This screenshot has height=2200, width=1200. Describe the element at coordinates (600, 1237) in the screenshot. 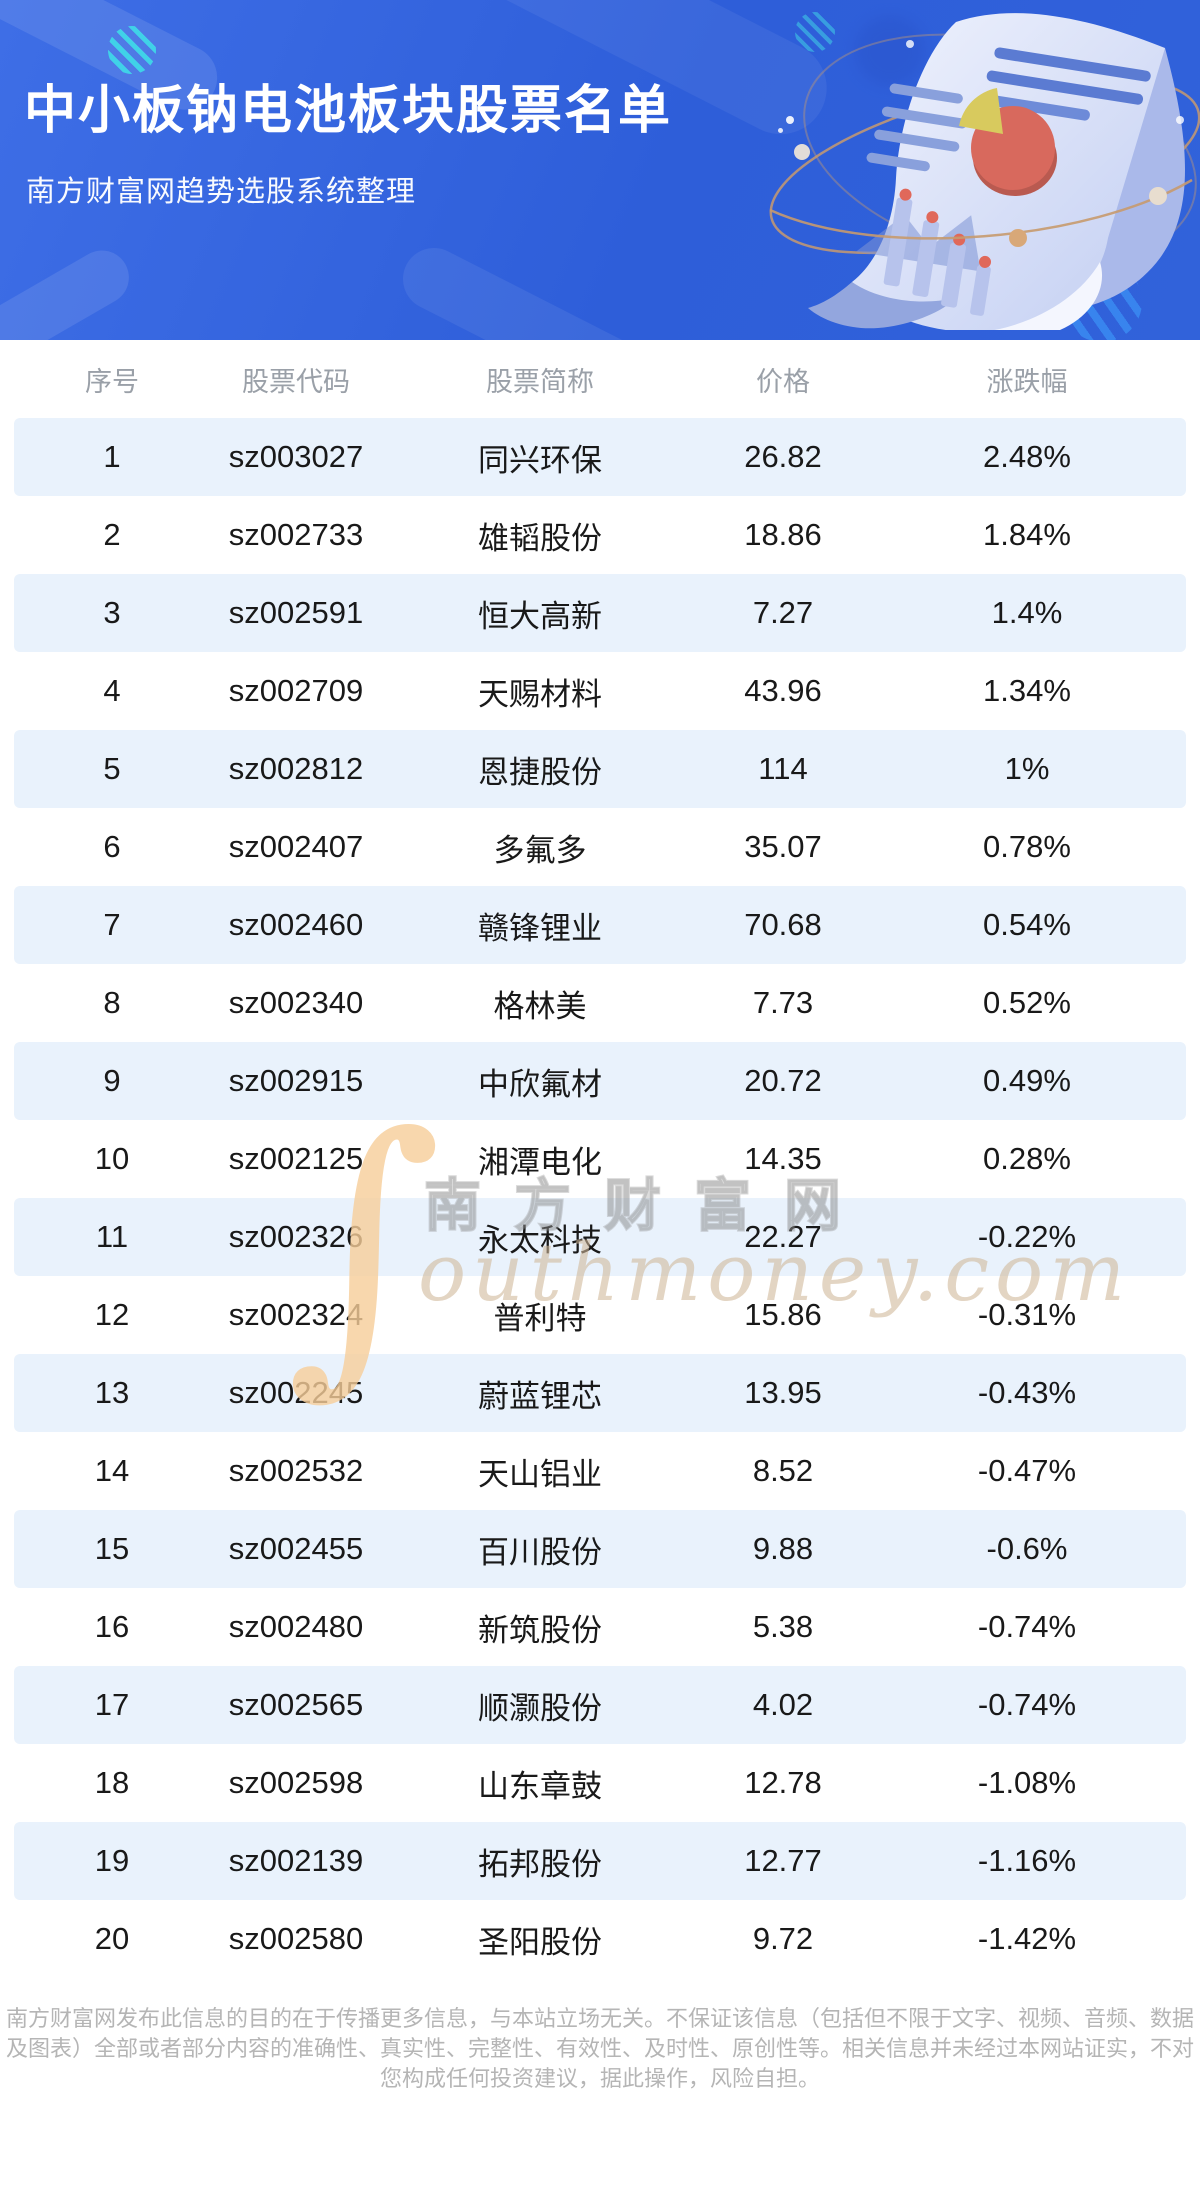

I see `table-row: 11 sz002326 永太科技 22.27 -0.22%` at that location.